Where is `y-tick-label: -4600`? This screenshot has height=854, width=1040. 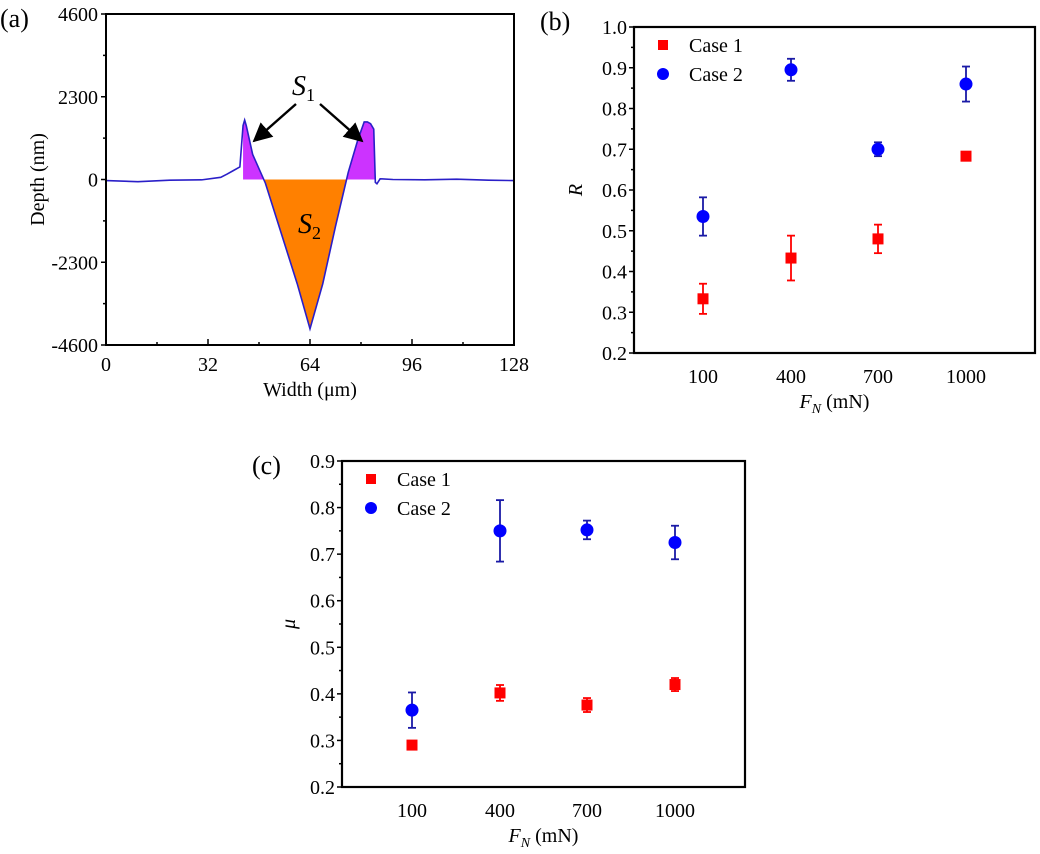 y-tick-label: -4600 is located at coordinates (74, 346).